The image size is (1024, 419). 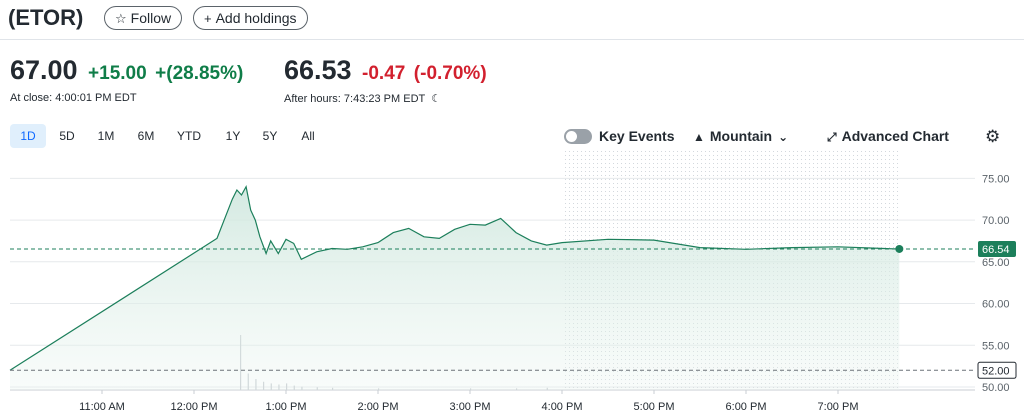 I want to click on x-tick-label: 1:00 PM, so click(x=286, y=407).